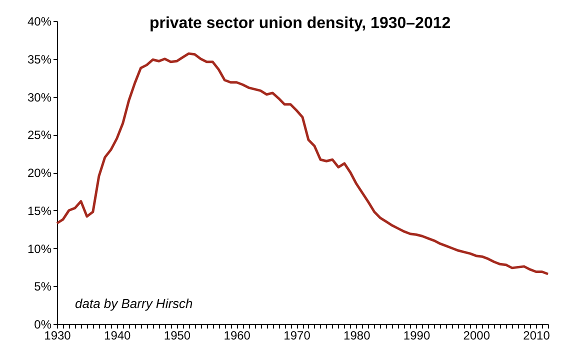 This screenshot has height=346, width=568. What do you see at coordinates (39, 135) in the screenshot?
I see `y-tick-label: 25%` at bounding box center [39, 135].